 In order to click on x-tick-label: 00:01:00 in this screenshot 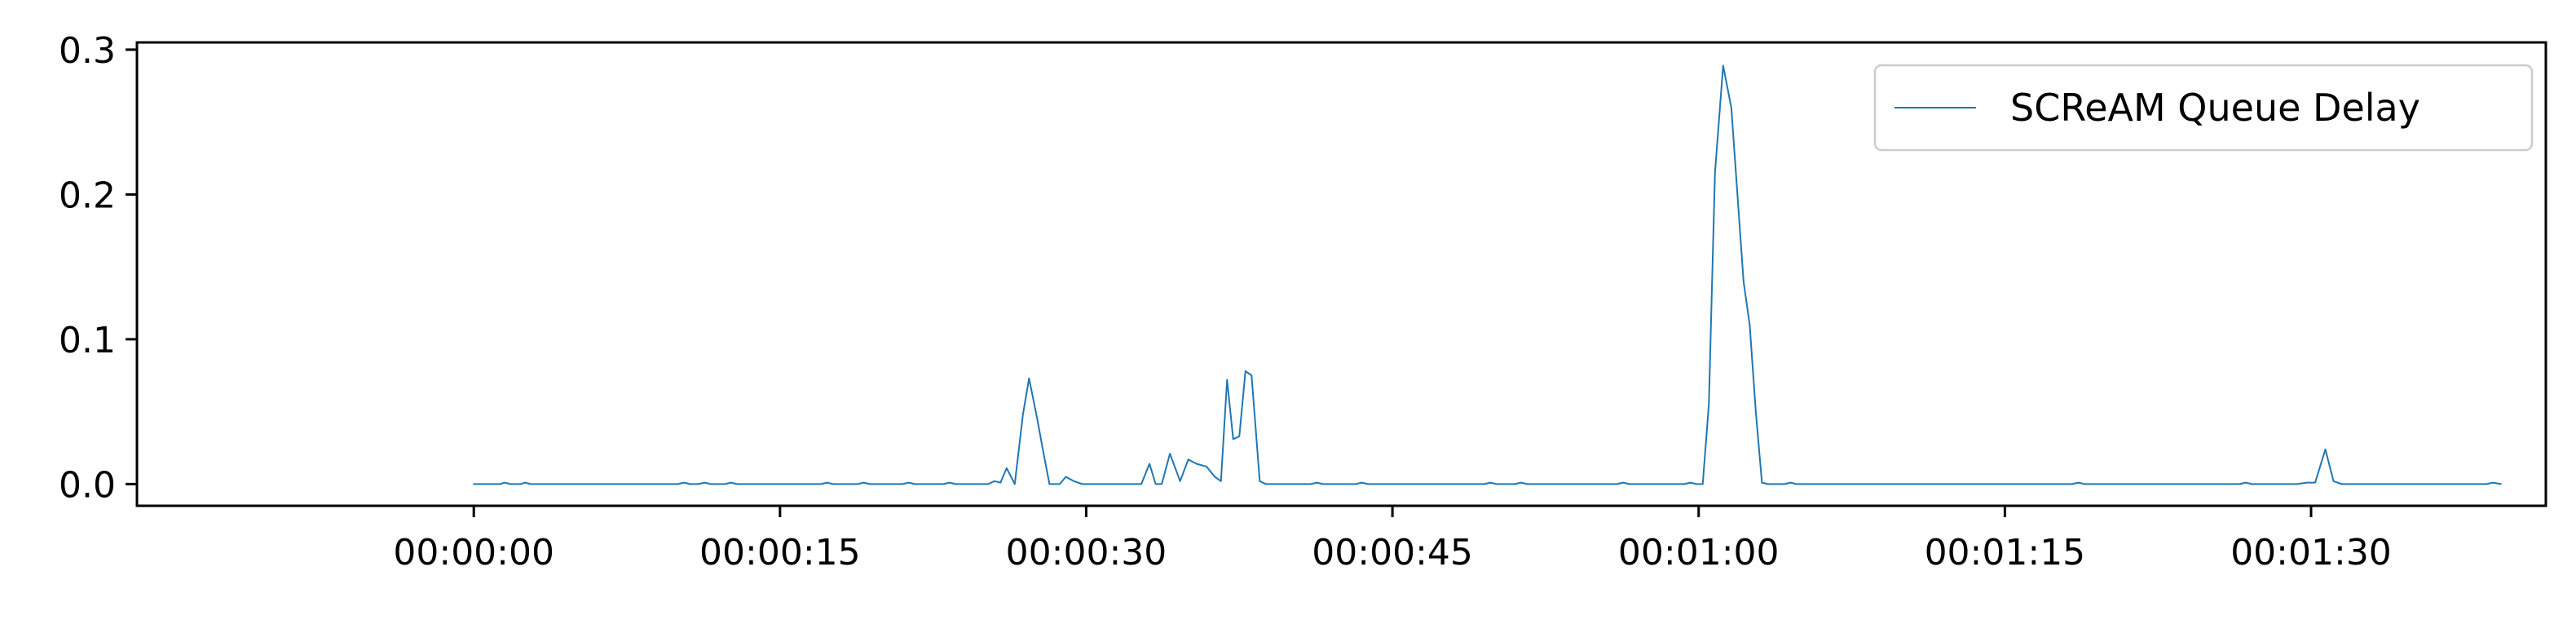, I will do `click(1699, 553)`.